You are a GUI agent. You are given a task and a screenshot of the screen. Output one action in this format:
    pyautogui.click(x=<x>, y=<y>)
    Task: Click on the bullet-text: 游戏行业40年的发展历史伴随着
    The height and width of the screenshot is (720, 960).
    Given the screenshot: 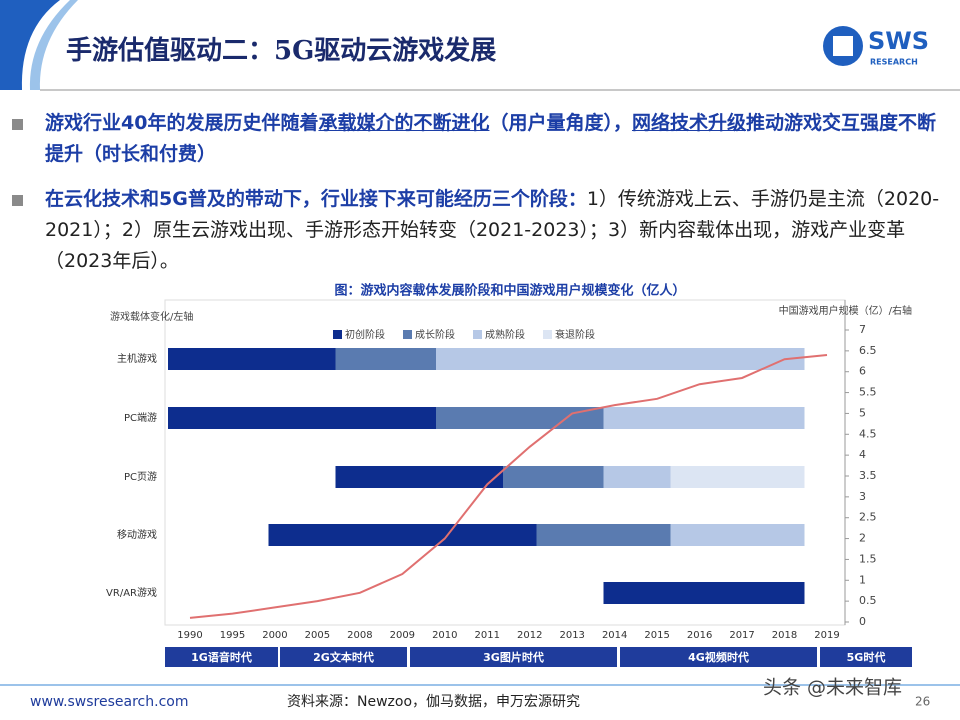 What is the action you would take?
    pyautogui.click(x=182, y=123)
    